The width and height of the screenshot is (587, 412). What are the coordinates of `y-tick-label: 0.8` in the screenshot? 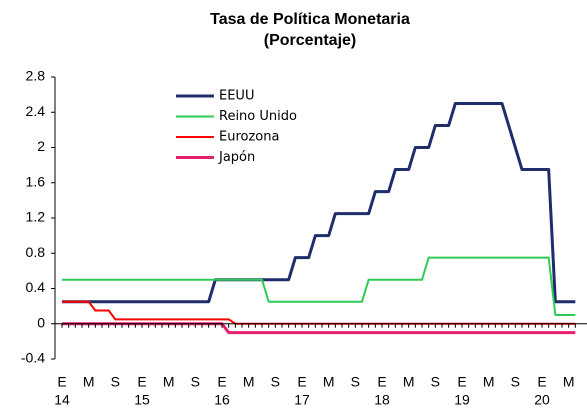 It's located at (36, 252).